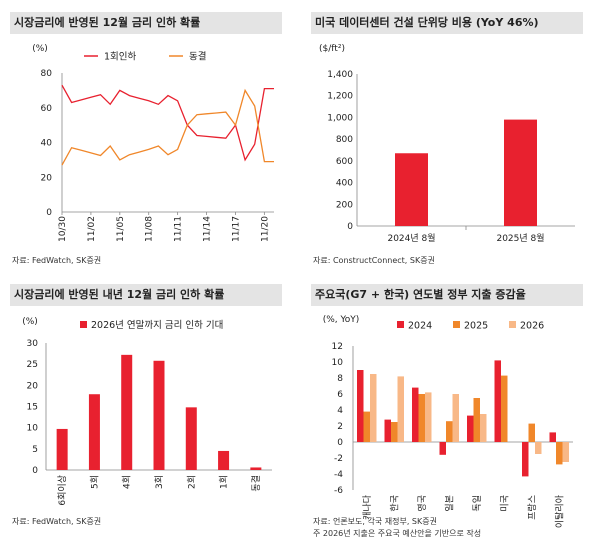  I want to click on chart-title: 미국 데이터센터 건설 단위당 비용 (YoY 46%), so click(447, 23).